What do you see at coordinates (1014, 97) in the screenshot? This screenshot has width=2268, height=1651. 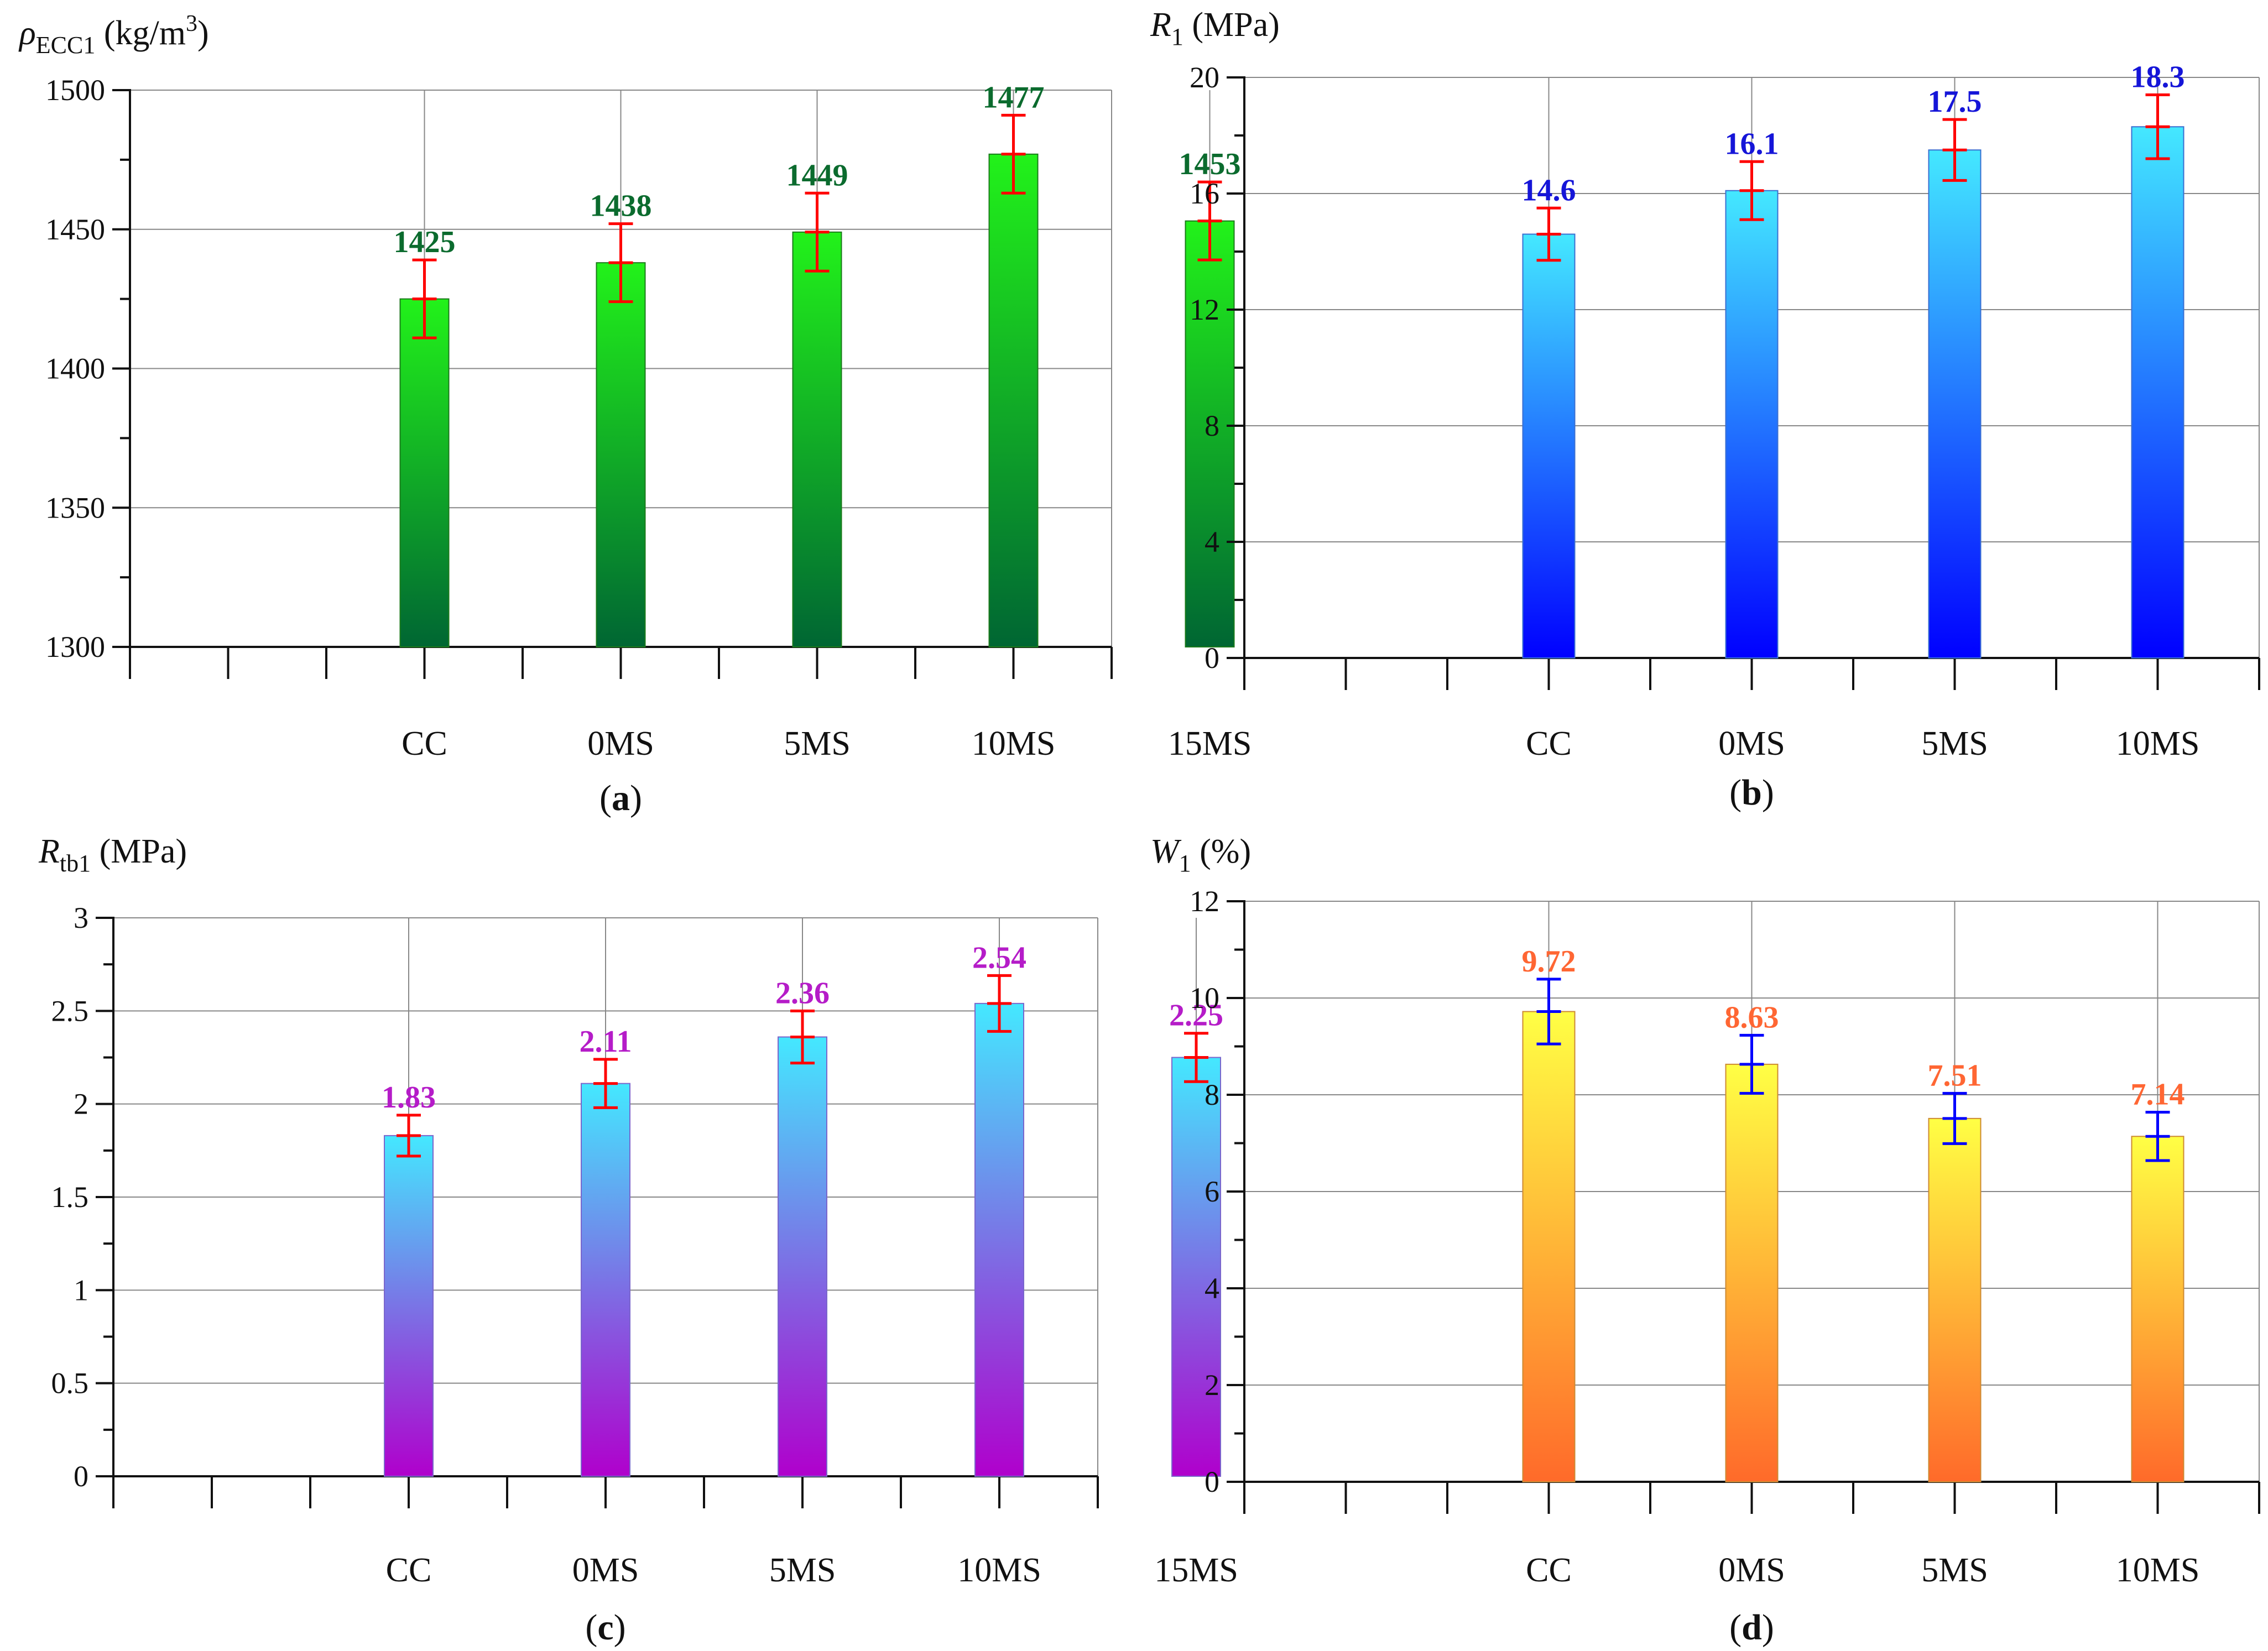 I see `data-label-10MS: 1477` at bounding box center [1014, 97].